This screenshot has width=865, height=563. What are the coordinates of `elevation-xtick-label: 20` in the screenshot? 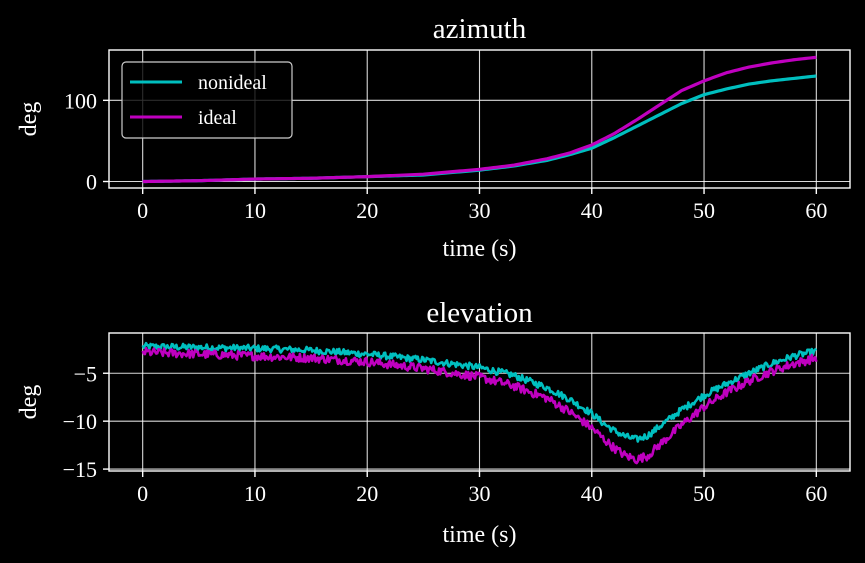 It's located at (367, 493).